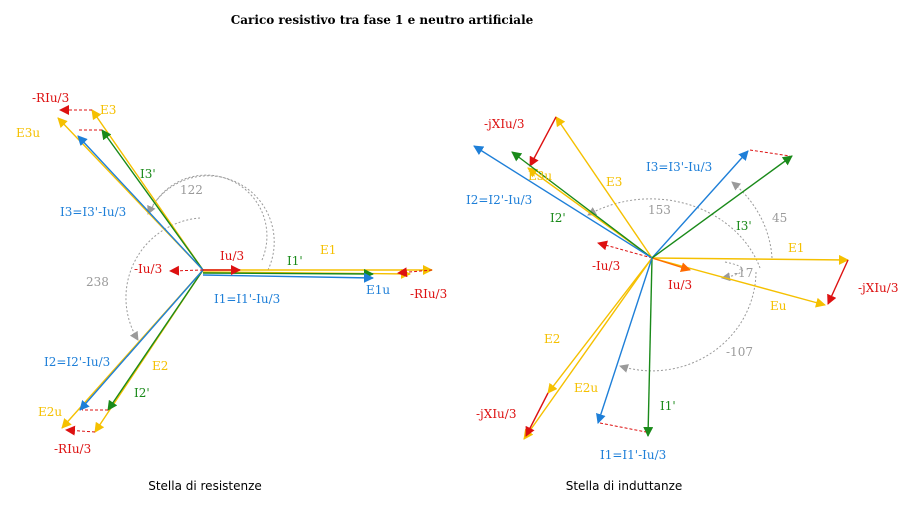  What do you see at coordinates (50, 98) in the screenshot?
I see `label-riu-tl: -RIu/3` at bounding box center [50, 98].